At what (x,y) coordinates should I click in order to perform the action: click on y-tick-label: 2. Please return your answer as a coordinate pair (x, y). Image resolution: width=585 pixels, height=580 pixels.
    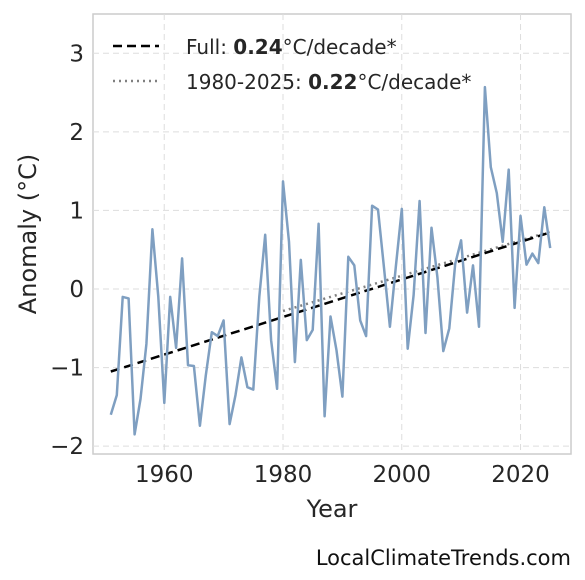
    Looking at the image, I should click on (76, 133).